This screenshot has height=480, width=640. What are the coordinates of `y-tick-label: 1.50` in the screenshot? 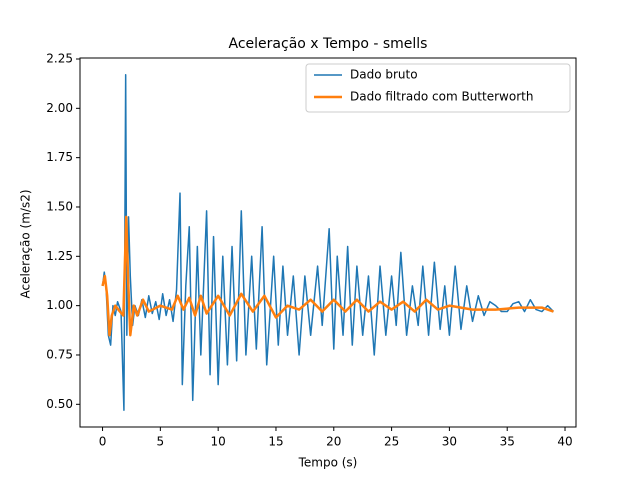 It's located at (59, 206).